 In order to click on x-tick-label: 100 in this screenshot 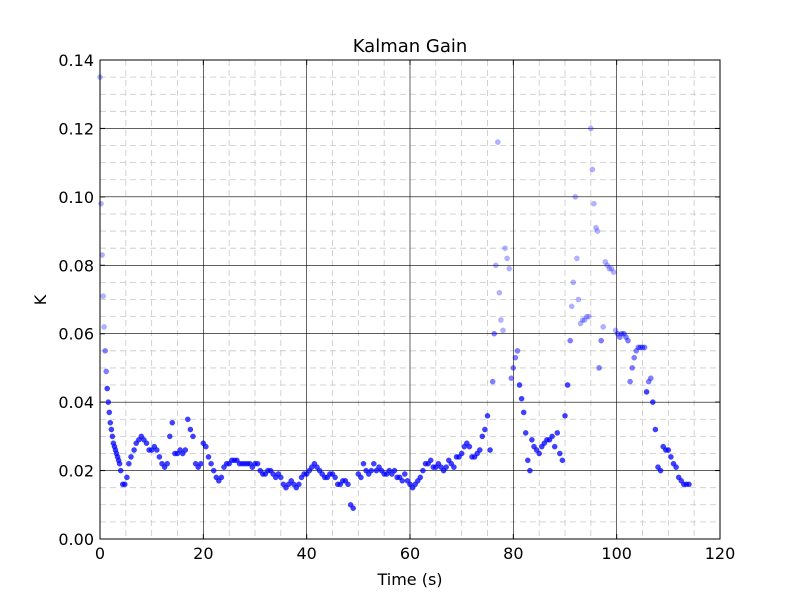, I will do `click(616, 553)`.